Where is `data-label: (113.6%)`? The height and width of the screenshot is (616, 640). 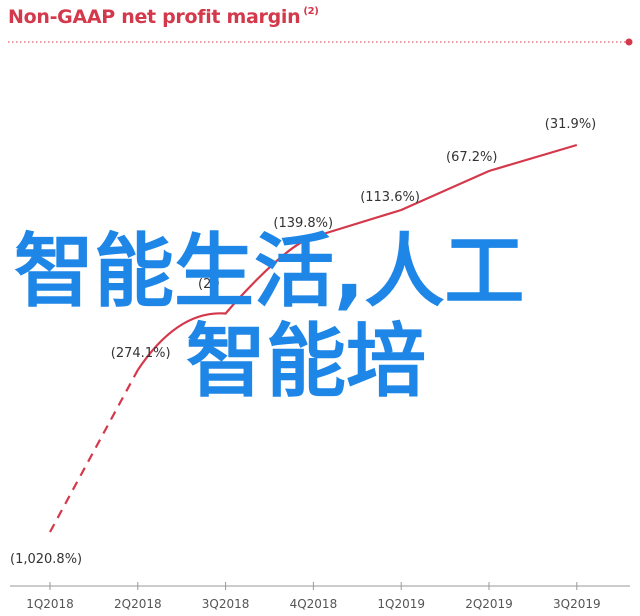
data-label: (113.6%) is located at coordinates (390, 197).